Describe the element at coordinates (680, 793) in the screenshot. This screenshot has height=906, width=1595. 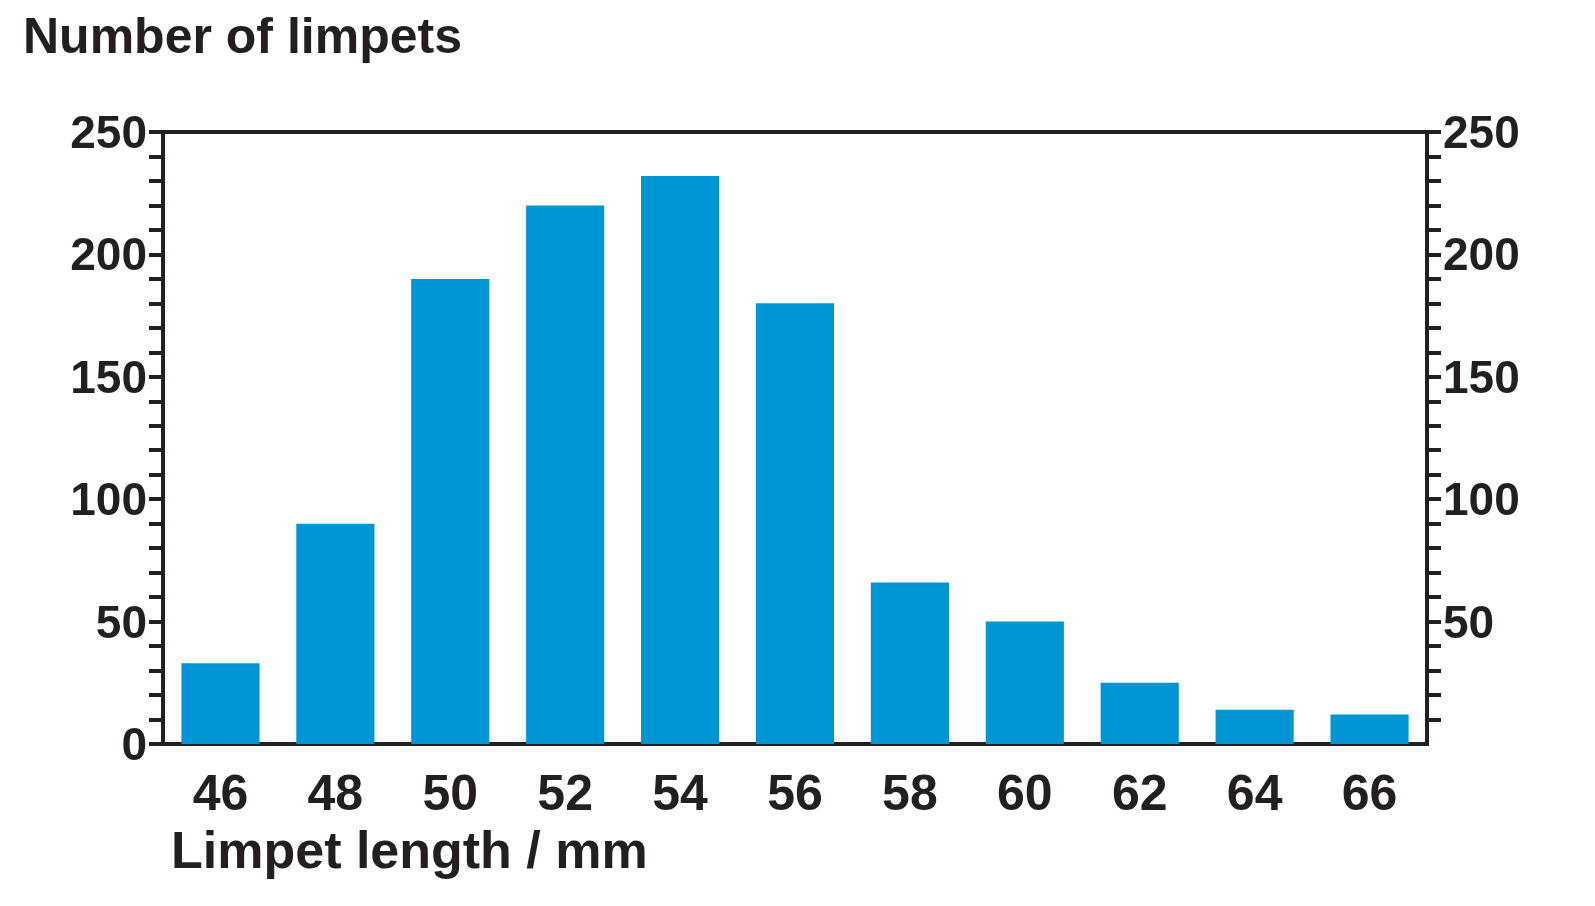
I see `x-tick-label: 54` at that location.